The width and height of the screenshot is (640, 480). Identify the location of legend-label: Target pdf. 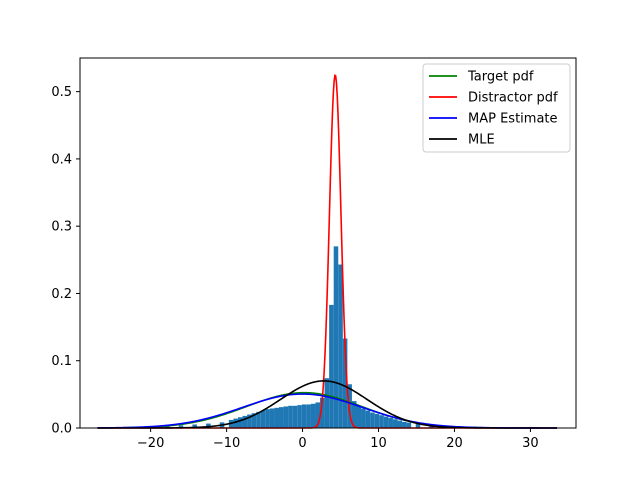
(500, 77).